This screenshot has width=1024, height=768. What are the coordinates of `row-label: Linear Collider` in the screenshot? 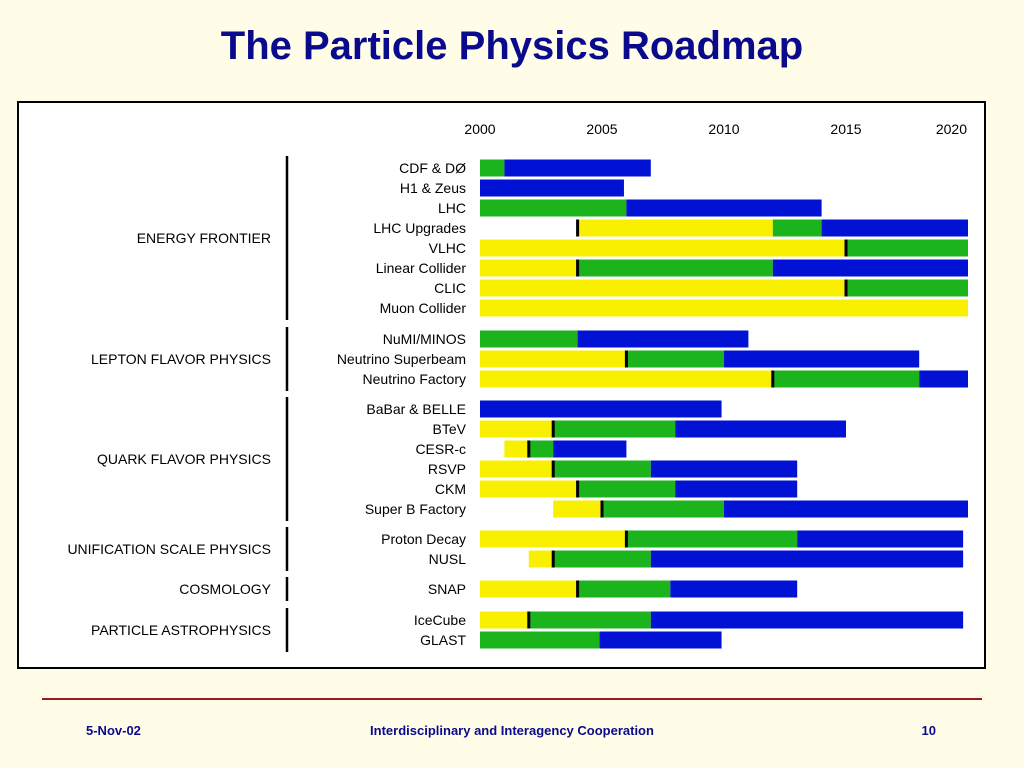 It's located at (421, 268).